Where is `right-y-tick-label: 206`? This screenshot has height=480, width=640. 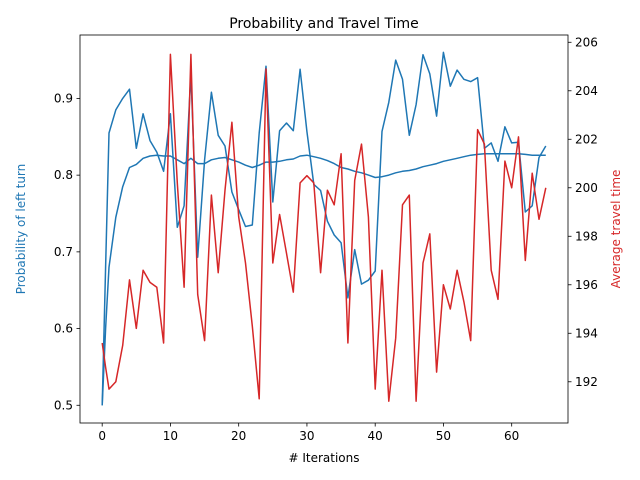 right-y-tick-label: 206 is located at coordinates (586, 42).